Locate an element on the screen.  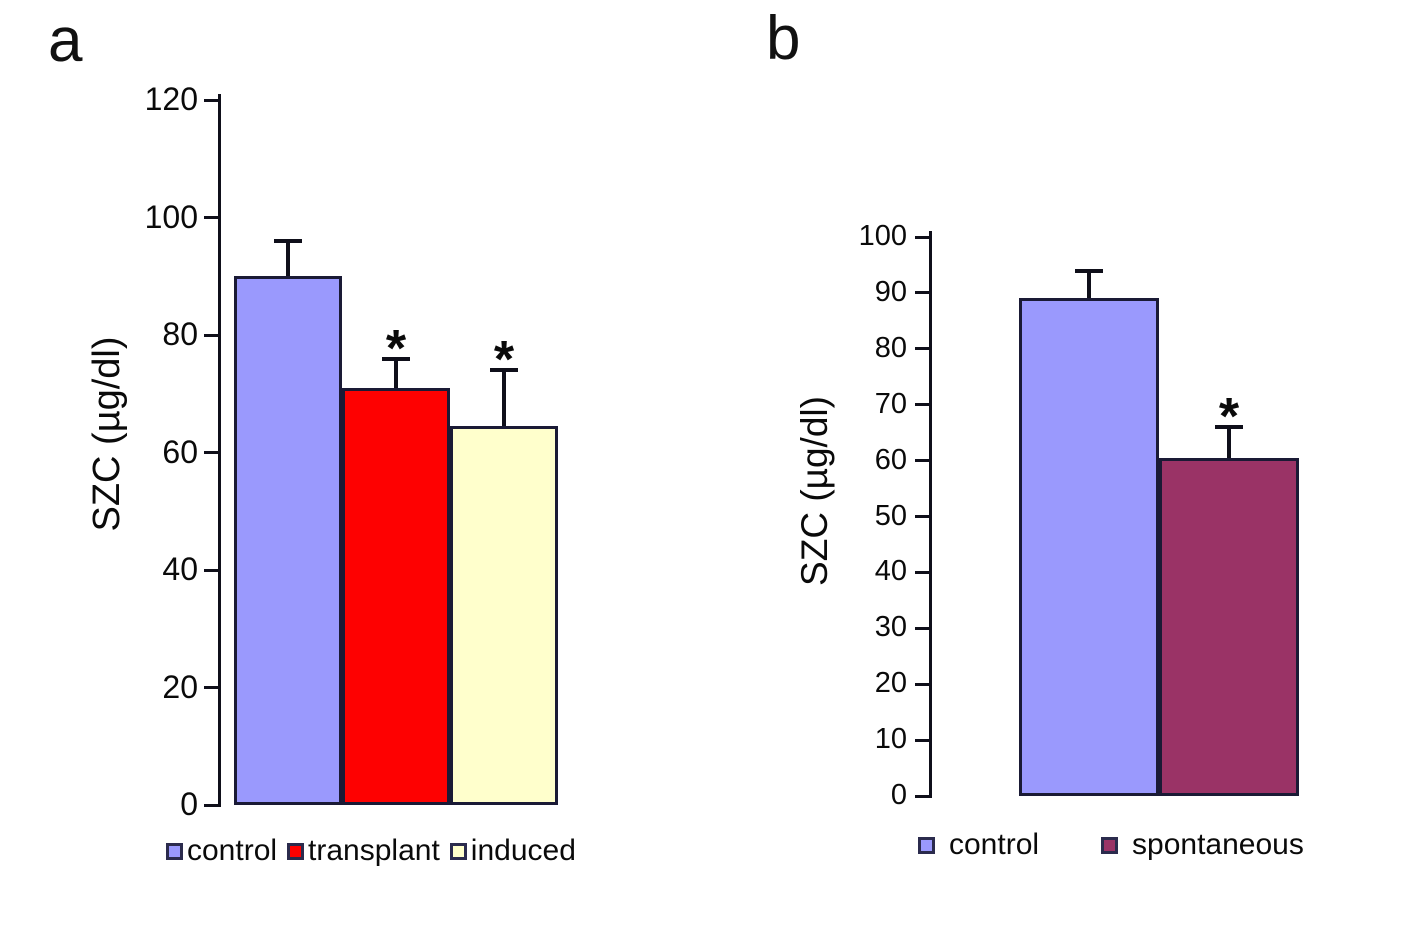
legend-item-induced: induced is located at coordinates (512, 851).